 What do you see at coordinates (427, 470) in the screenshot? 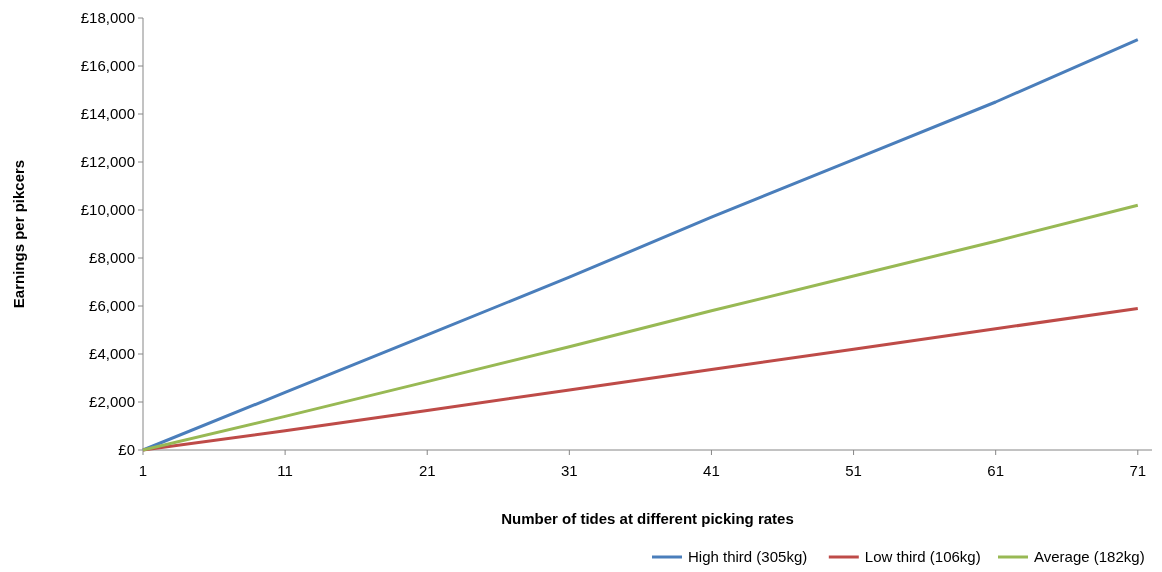
I see `x-tick-label: 21` at bounding box center [427, 470].